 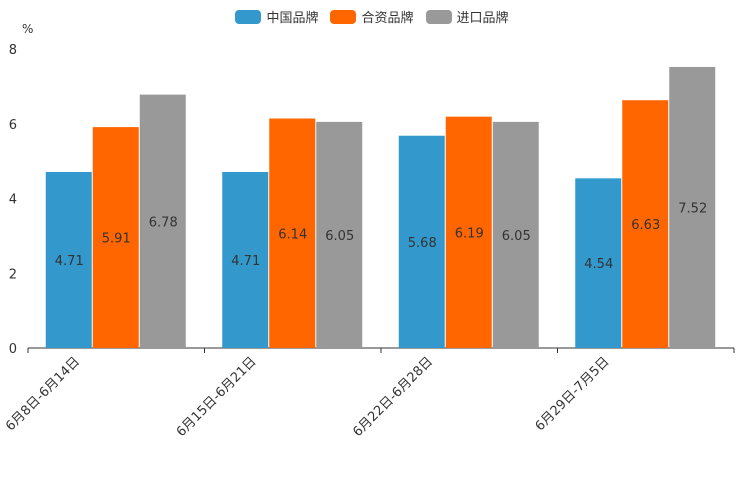 I want to click on legend-label-china-brand: 中国品牌, so click(x=292, y=18).